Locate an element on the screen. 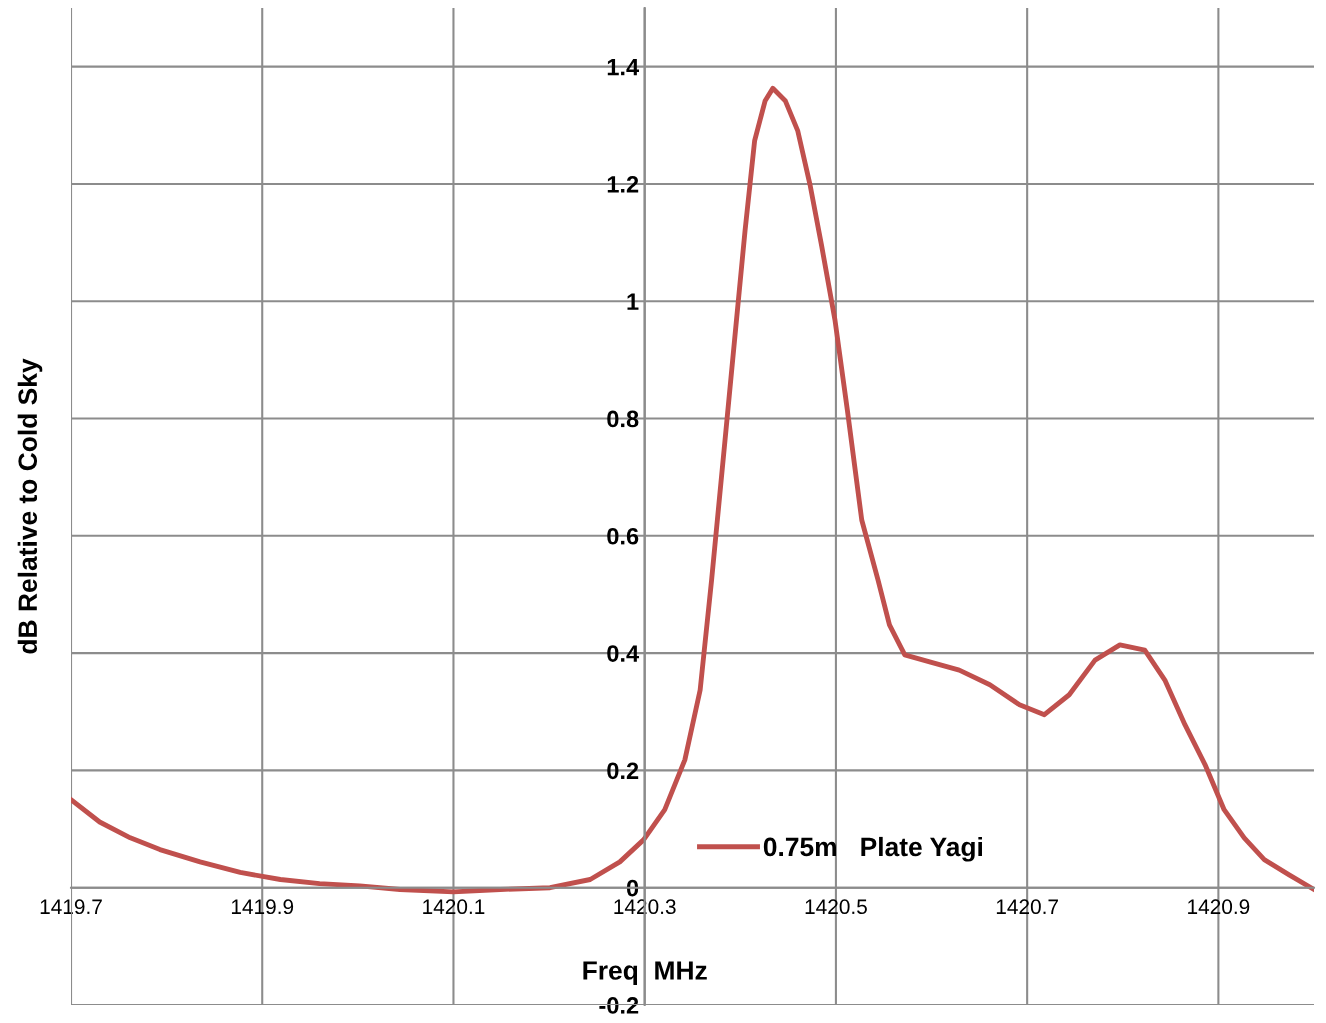  x-tick-label: 1420.1 is located at coordinates (454, 907).